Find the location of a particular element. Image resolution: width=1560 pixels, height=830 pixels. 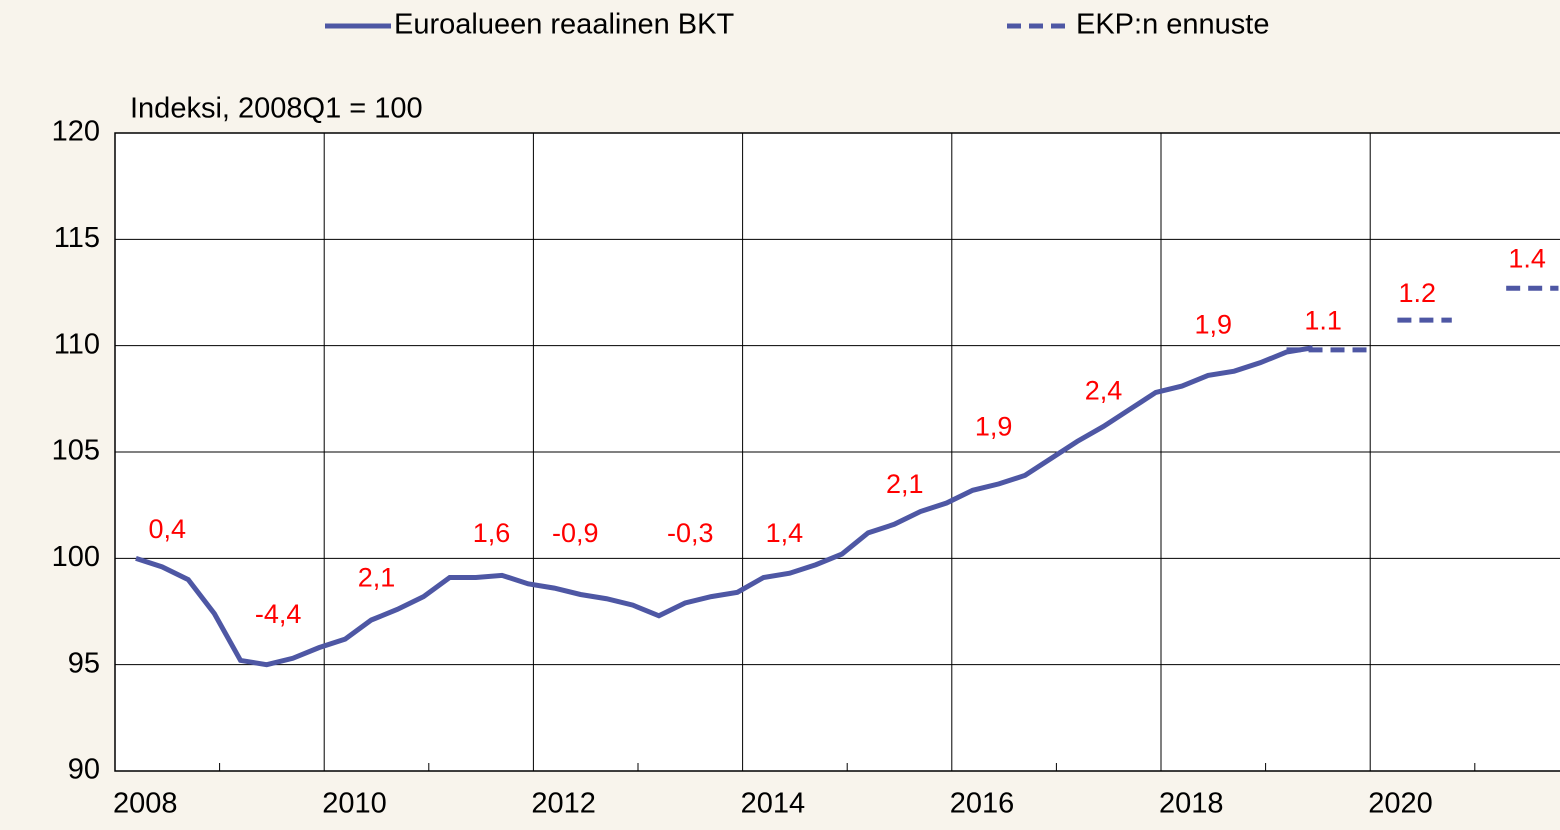

annotation: 1,4 is located at coordinates (785, 533).